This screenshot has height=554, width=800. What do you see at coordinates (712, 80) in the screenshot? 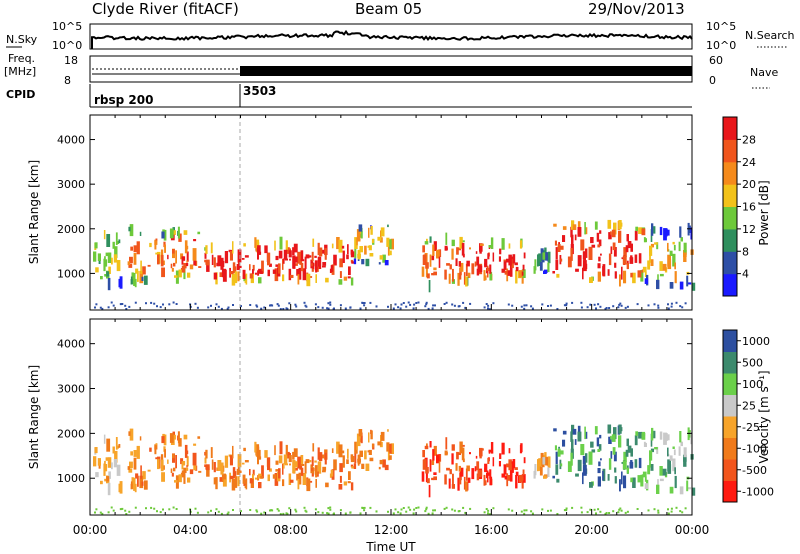
I see `nave-tick-low: 0` at bounding box center [712, 80].